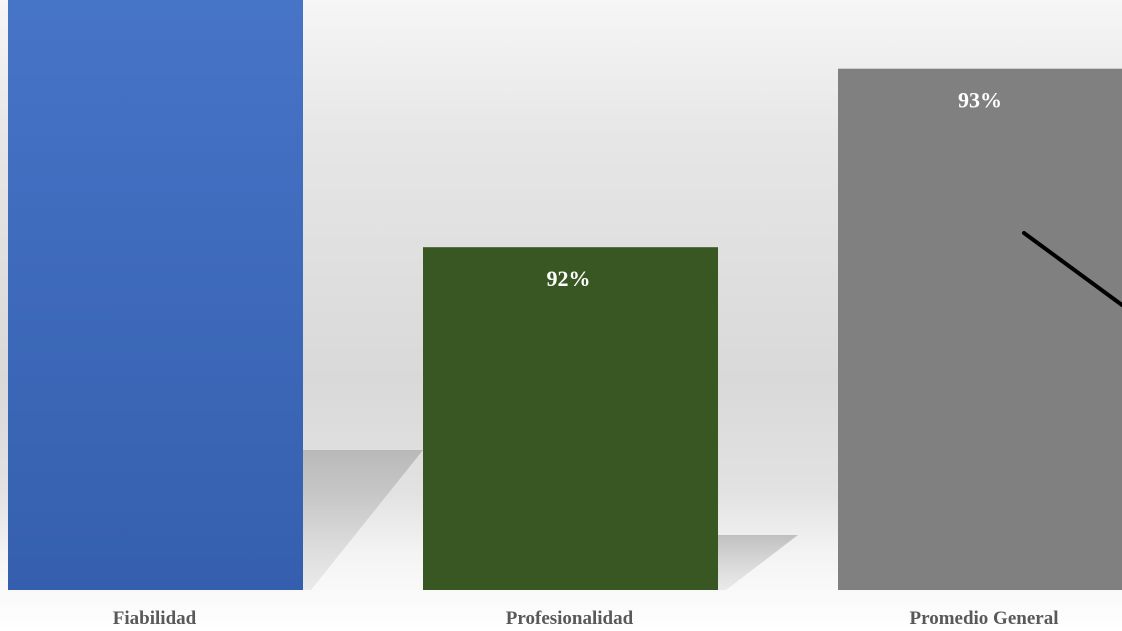 This screenshot has height=631, width=1122. Describe the element at coordinates (569, 278) in the screenshot. I see `data-label: 92%` at that location.